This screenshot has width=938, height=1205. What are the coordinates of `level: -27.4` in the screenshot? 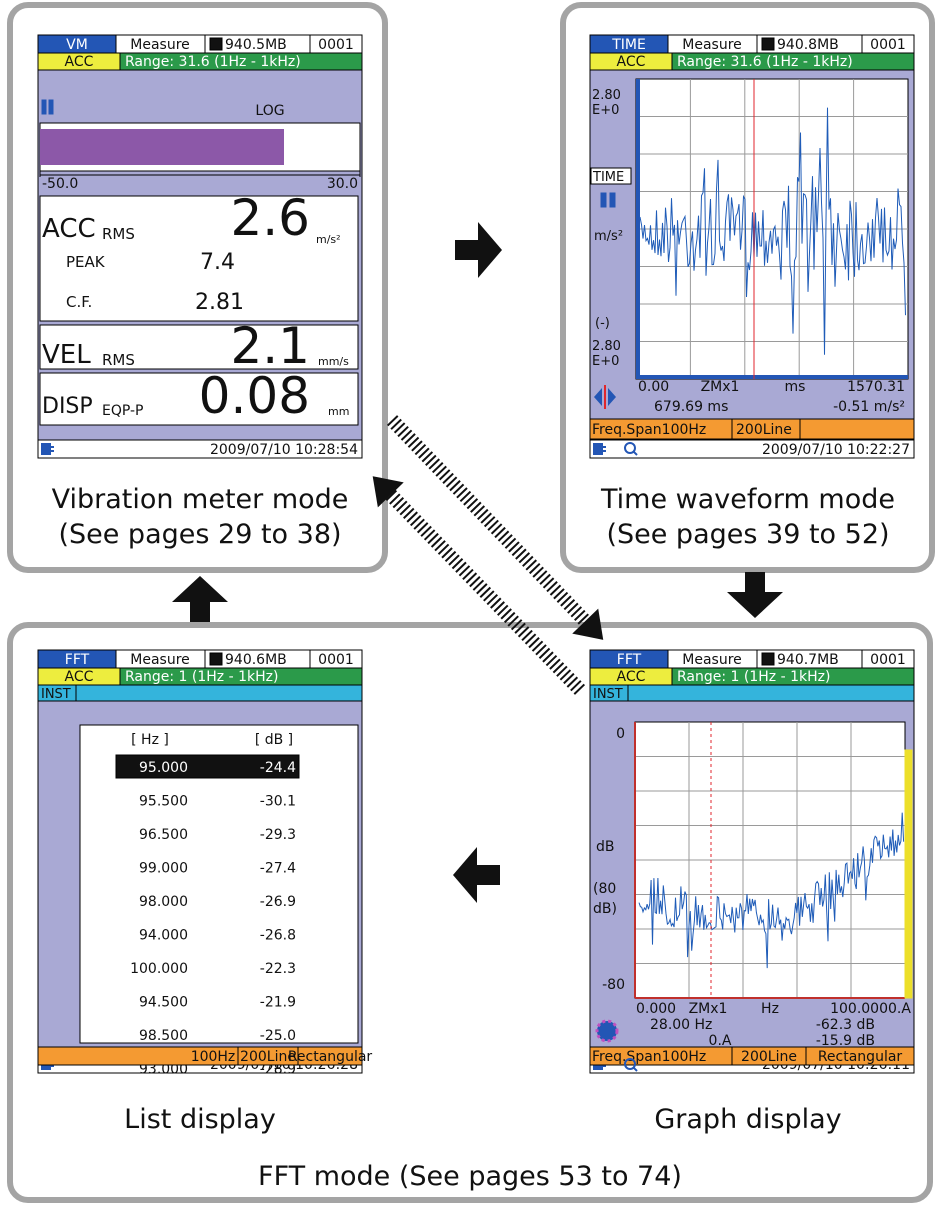 It's located at (278, 869).